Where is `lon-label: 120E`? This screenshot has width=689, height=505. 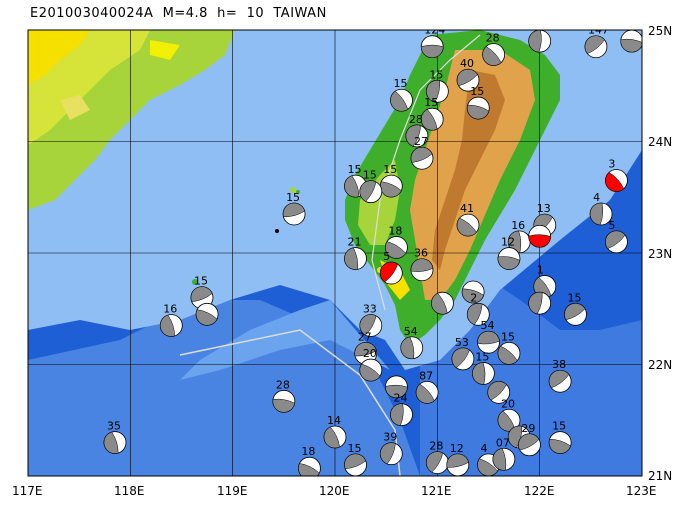 lon-label: 120E is located at coordinates (334, 491).